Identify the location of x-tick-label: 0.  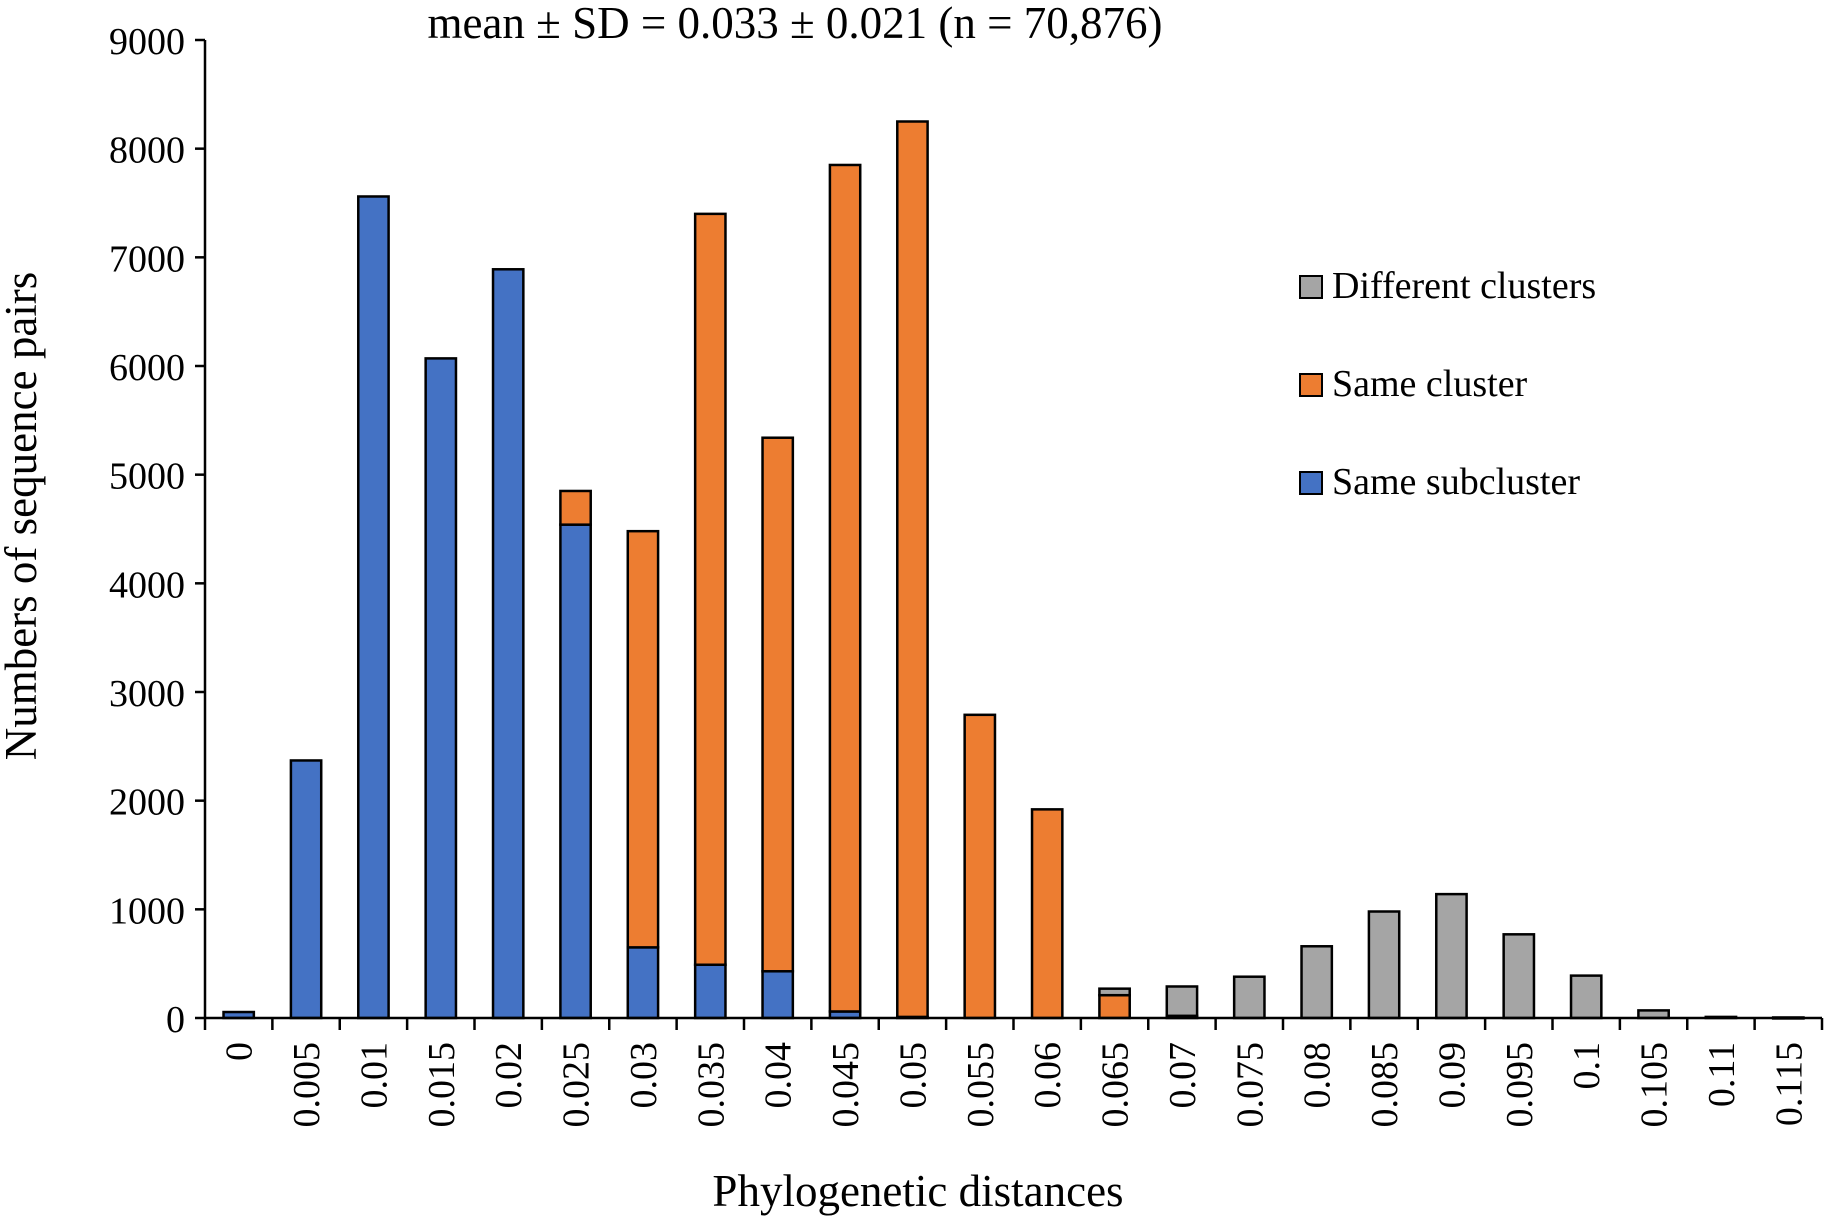
(240, 1051).